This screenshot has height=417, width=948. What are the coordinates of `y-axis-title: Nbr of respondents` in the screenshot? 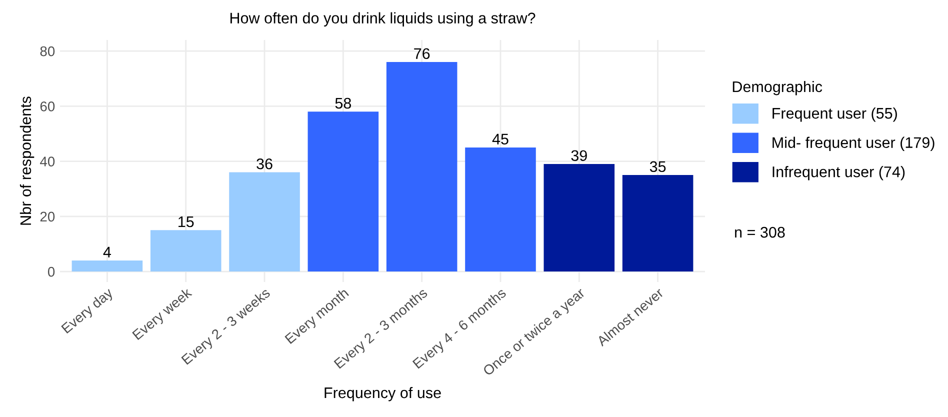 It's located at (27, 160).